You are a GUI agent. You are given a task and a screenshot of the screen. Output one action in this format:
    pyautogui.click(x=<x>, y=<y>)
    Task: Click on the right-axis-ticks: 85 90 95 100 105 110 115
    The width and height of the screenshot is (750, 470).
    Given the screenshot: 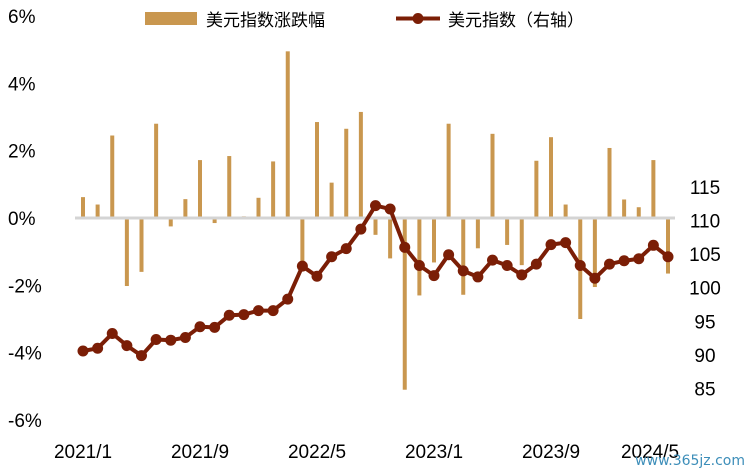 What is the action you would take?
    pyautogui.click(x=705, y=289)
    